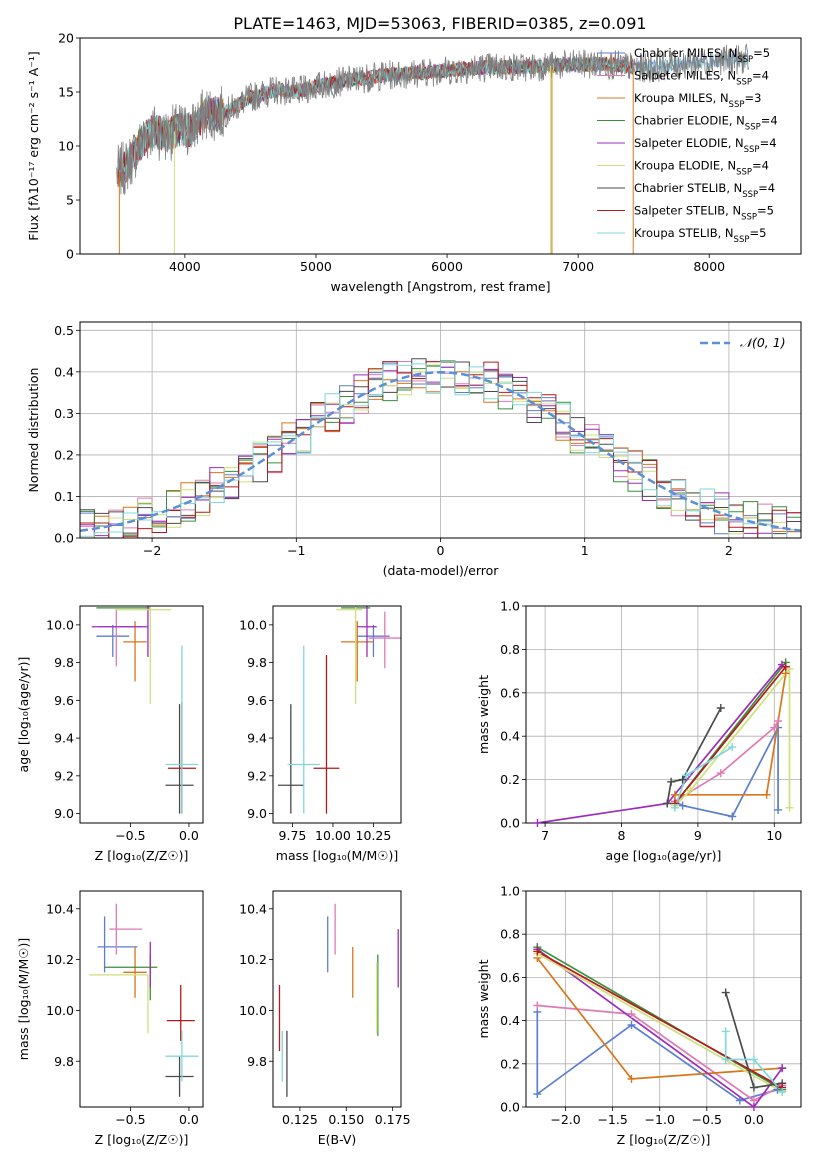 The image size is (819, 1170). I want to click on spectrum-plot-area, so click(432, 148).